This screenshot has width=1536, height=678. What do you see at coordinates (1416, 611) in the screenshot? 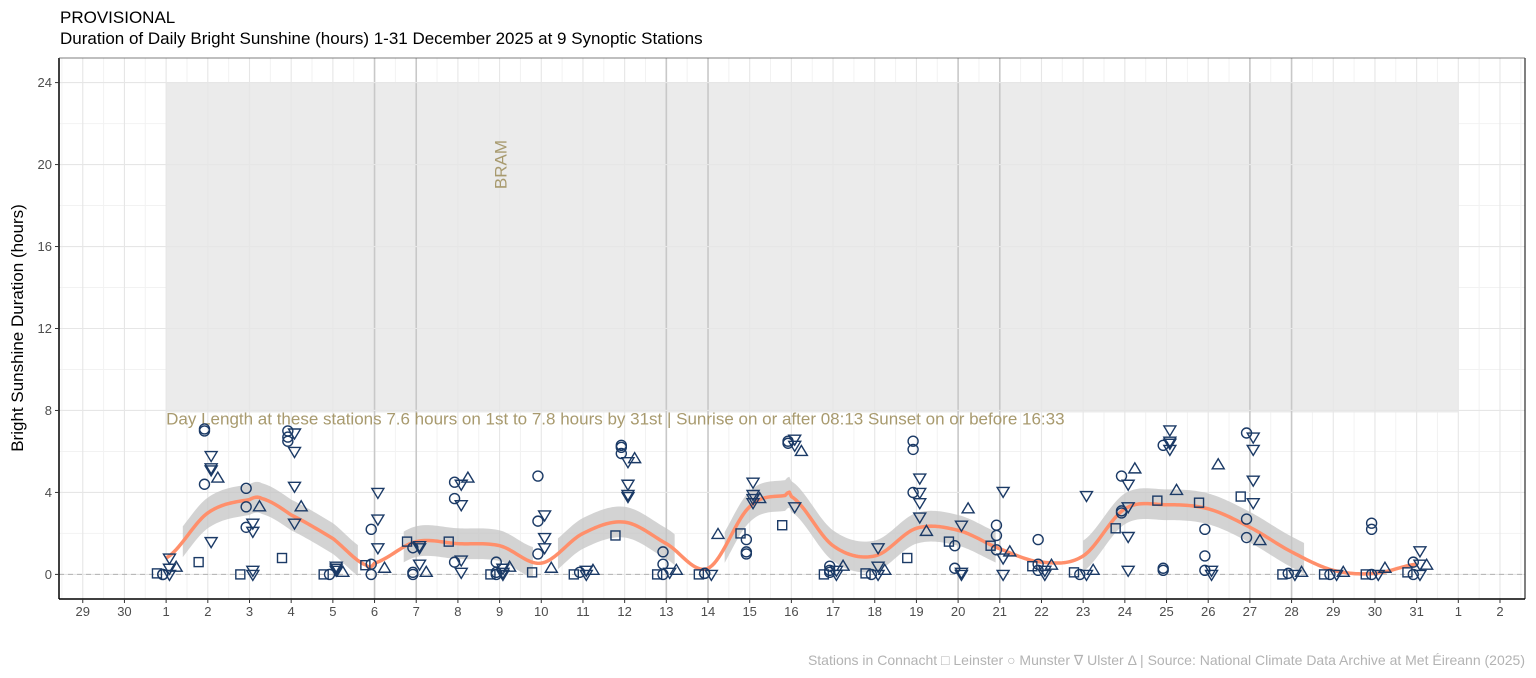
I see `x-tick-label: 31` at bounding box center [1416, 611].